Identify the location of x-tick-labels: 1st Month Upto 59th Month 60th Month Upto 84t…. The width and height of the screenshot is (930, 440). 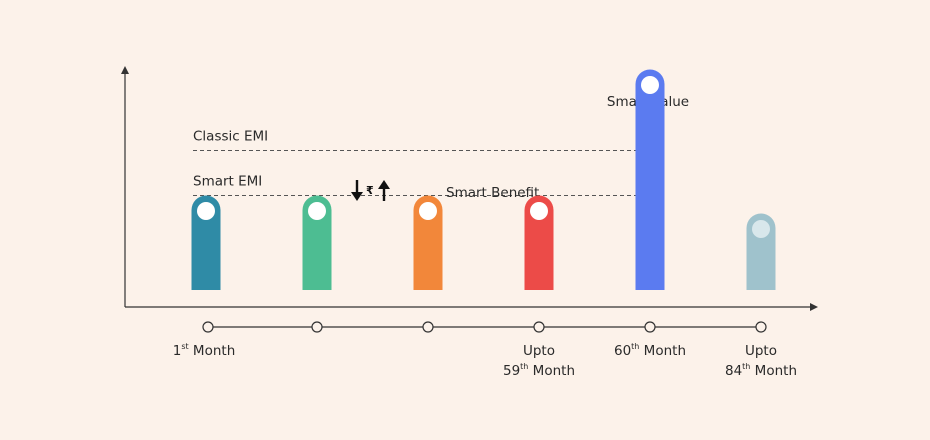
(485, 360).